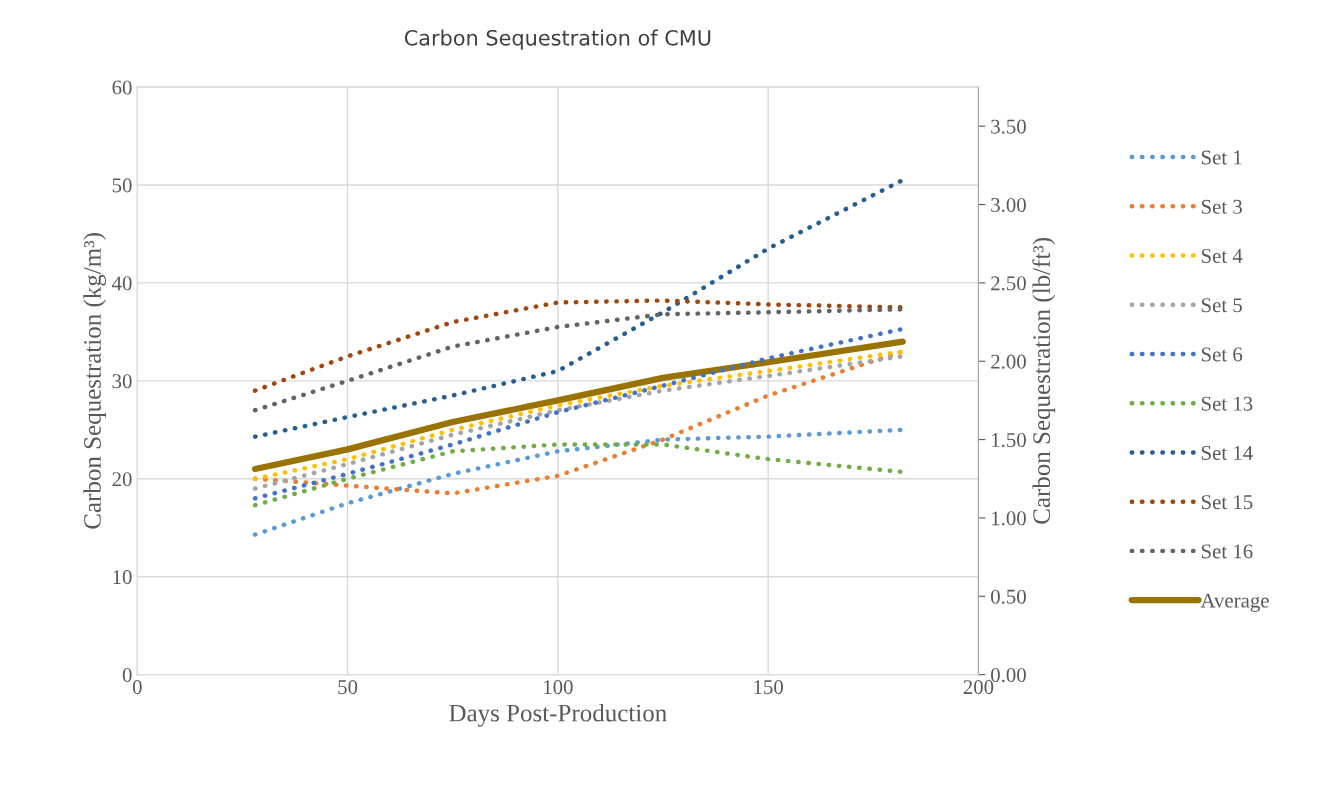 This screenshot has height=806, width=1333. Describe the element at coordinates (558, 687) in the screenshot. I see `x-tick-label: 100` at that location.